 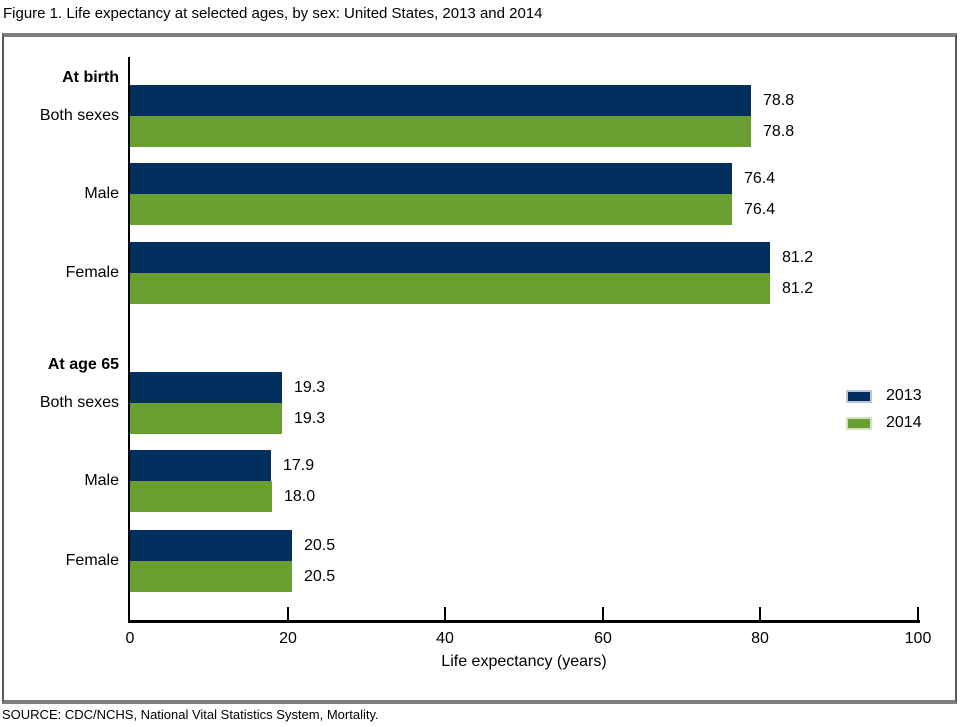 What do you see at coordinates (299, 465) in the screenshot?
I see `value-label: 17.9` at bounding box center [299, 465].